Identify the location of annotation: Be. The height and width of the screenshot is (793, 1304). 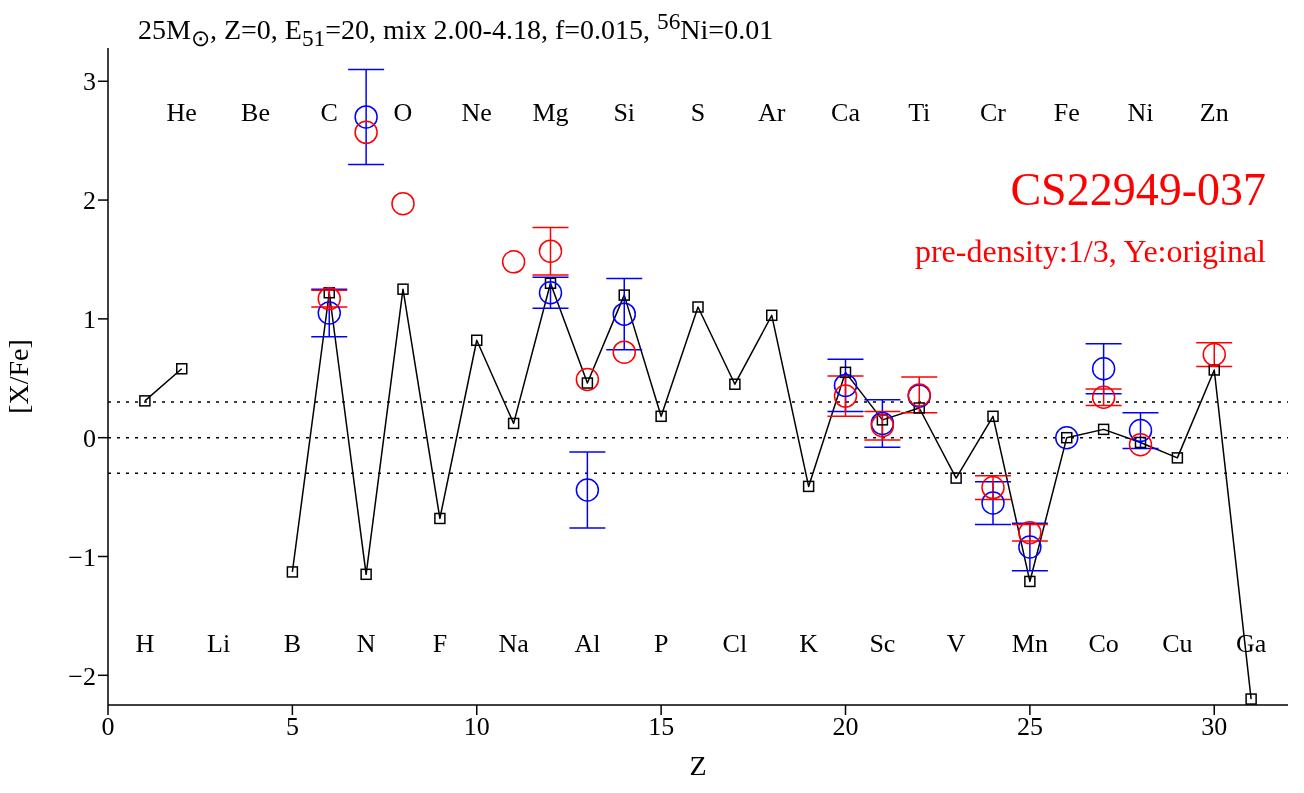
(255, 113).